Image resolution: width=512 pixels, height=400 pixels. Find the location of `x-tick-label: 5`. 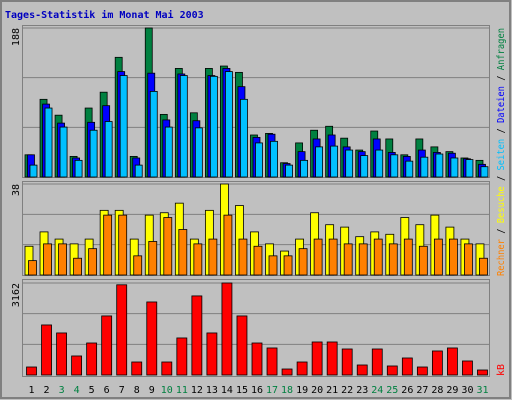

x-tick-label: 5 is located at coordinates (92, 390).